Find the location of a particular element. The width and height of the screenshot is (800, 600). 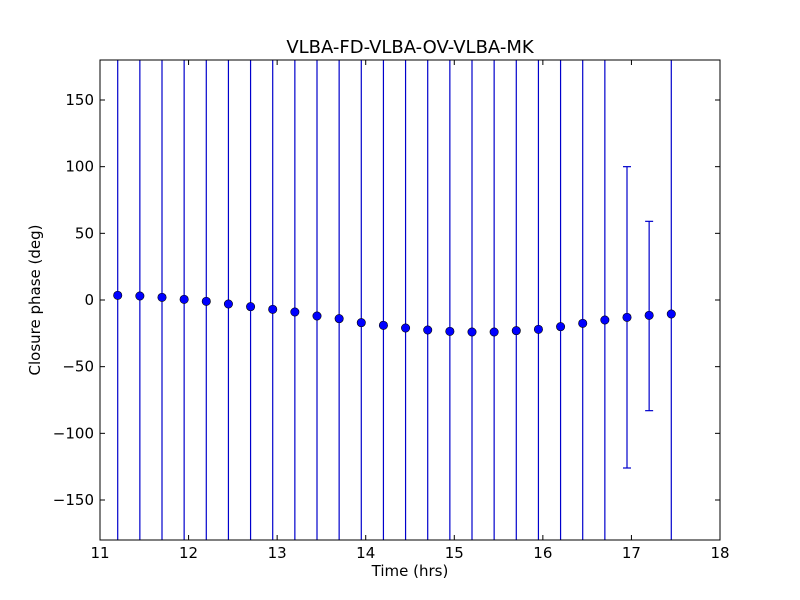

x-tick-label: 14 is located at coordinates (365, 553).